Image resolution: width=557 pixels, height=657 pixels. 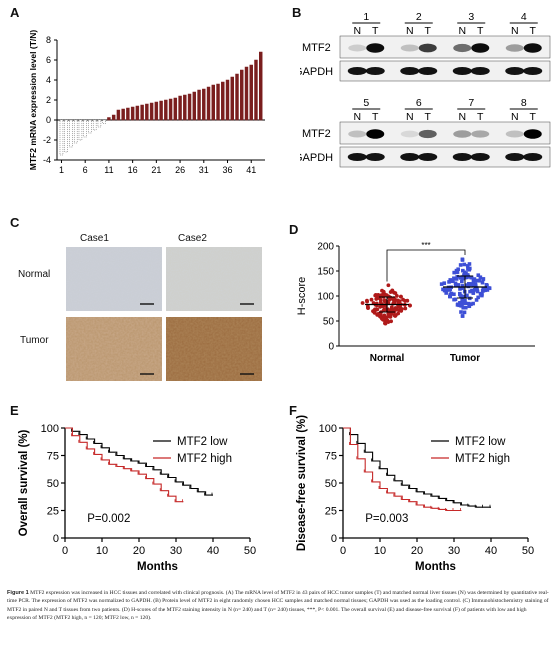 What do you see at coordinates (297, 12) in the screenshot?
I see `panel-label-b: B` at bounding box center [297, 12].